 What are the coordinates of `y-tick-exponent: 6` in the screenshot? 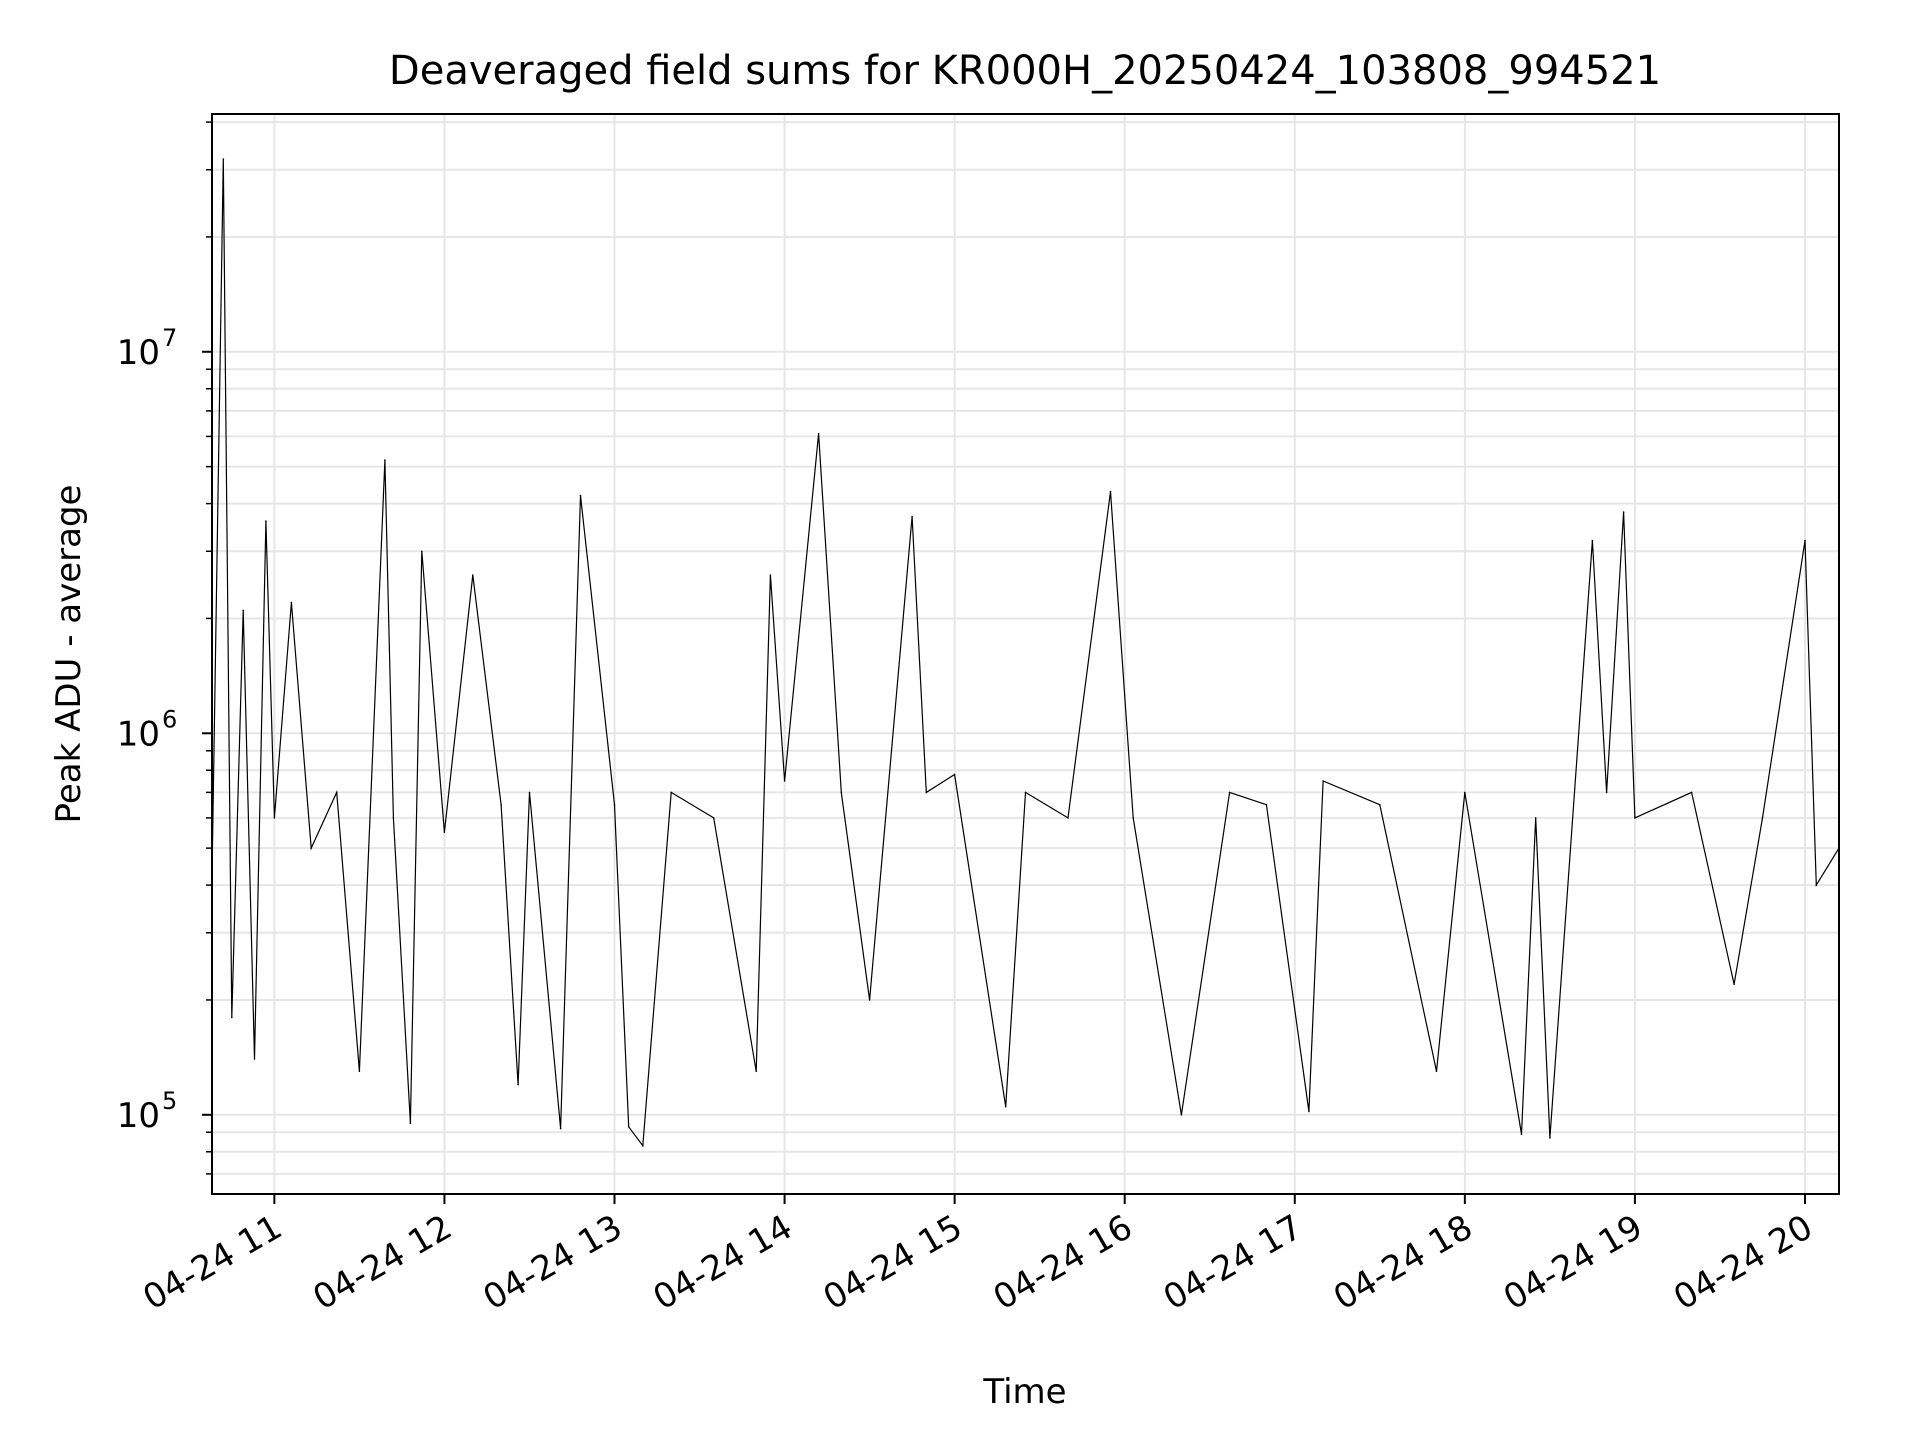 It's located at (169, 719).